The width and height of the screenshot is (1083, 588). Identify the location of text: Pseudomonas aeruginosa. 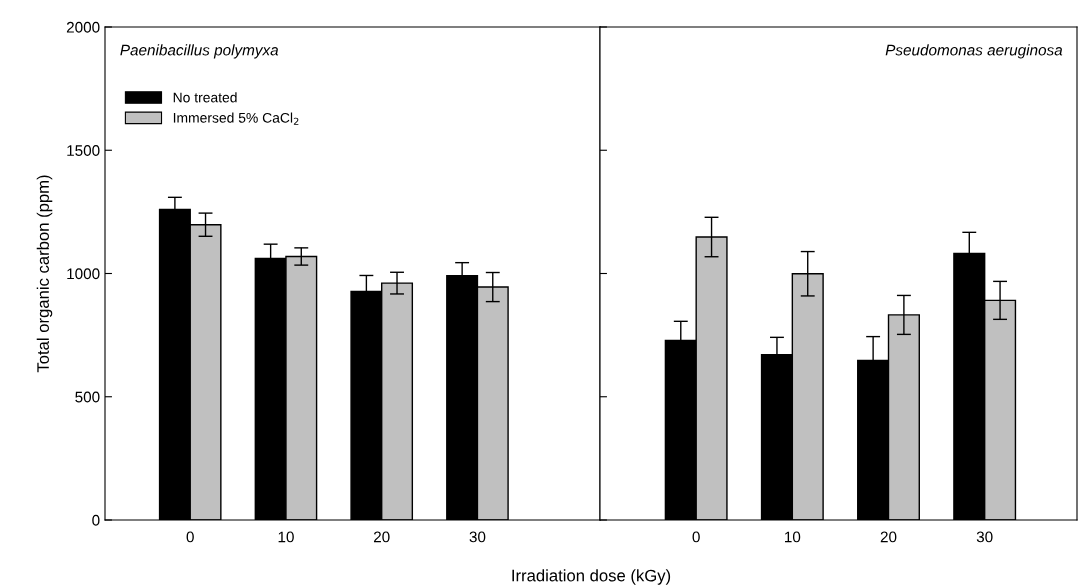
(974, 51).